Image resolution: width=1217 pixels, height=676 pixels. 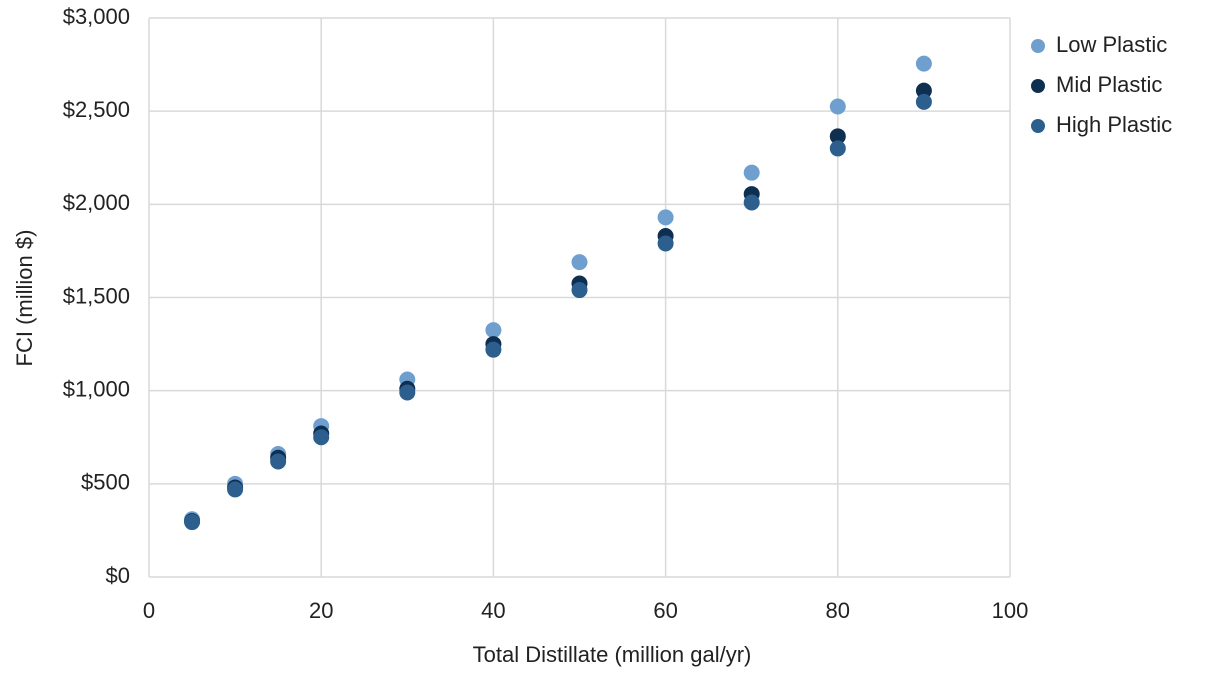 What do you see at coordinates (118, 575) in the screenshot?
I see `y-tick-label: $0` at bounding box center [118, 575].